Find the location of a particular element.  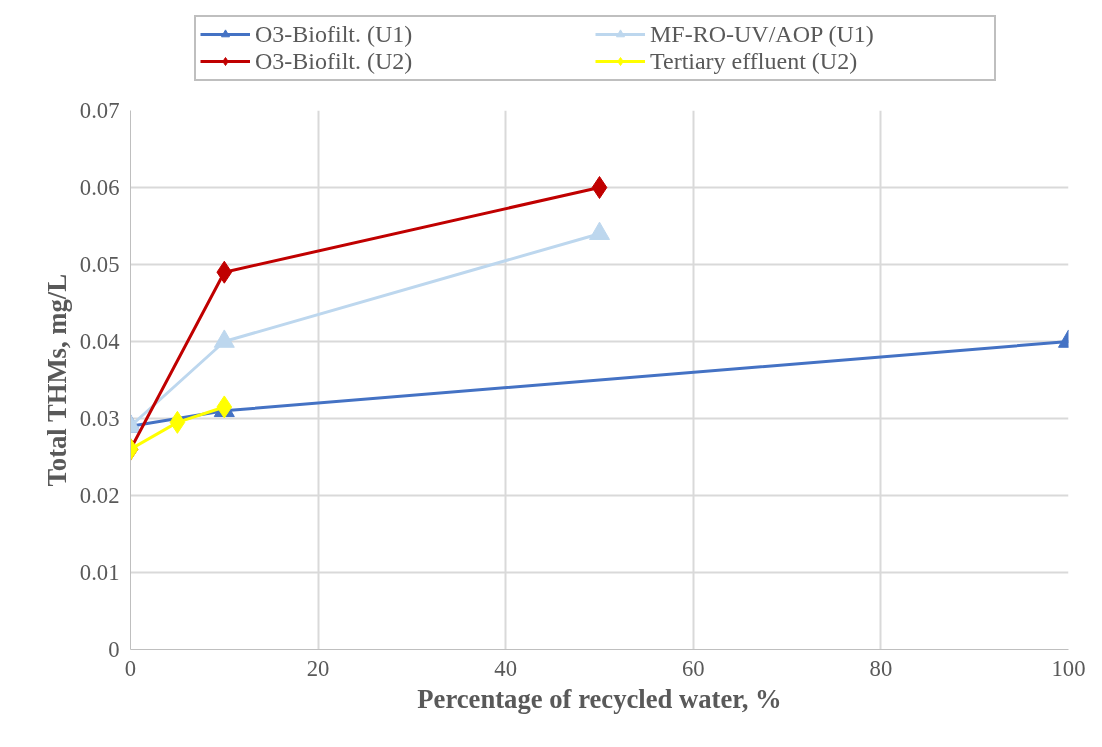

legend-label: O3-Biofilt. (U1) is located at coordinates (334, 34).